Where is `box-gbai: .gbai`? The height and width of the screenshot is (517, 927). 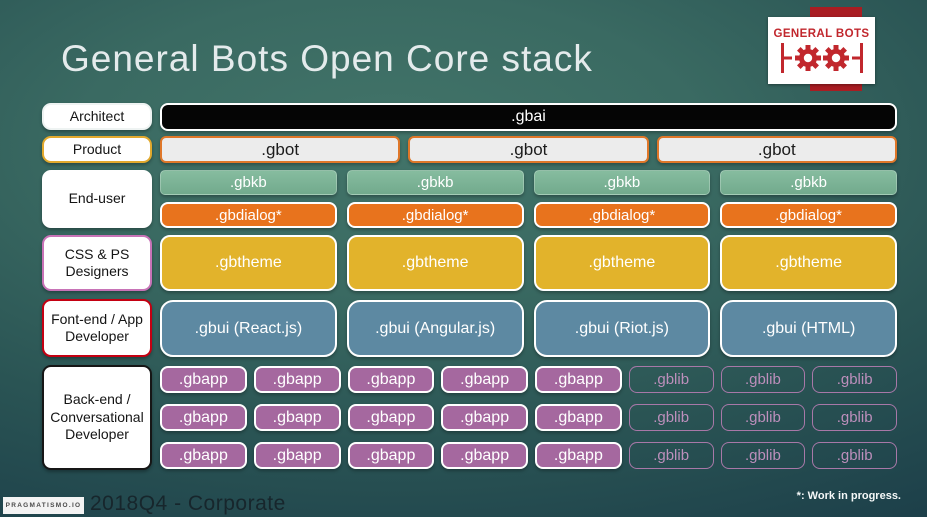
box-gbai: .gbai is located at coordinates (528, 117).